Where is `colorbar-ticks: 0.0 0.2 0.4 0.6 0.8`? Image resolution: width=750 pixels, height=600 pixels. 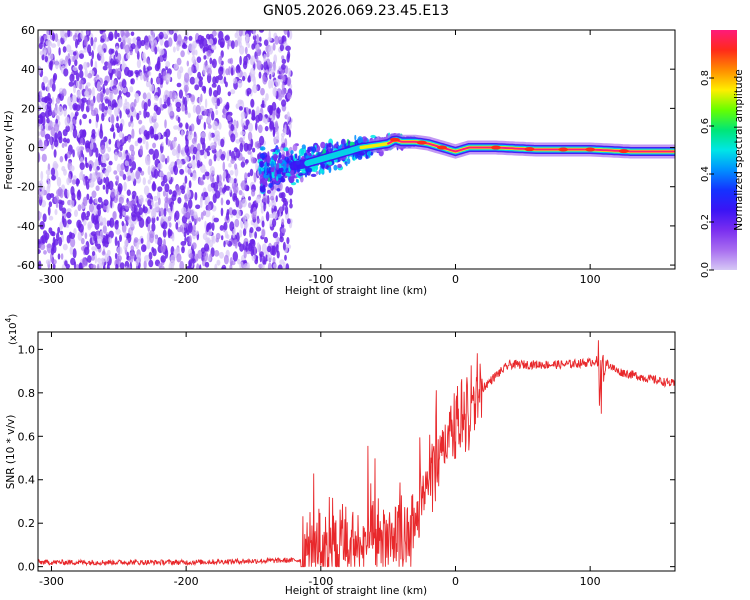
colorbar-ticks: 0.0 0.2 0.4 0.6 0.8 is located at coordinates (707, 174).